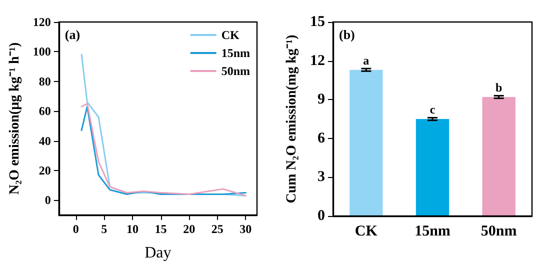  What do you see at coordinates (366, 232) in the screenshot?
I see `x-tick-label: CK` at bounding box center [366, 232].